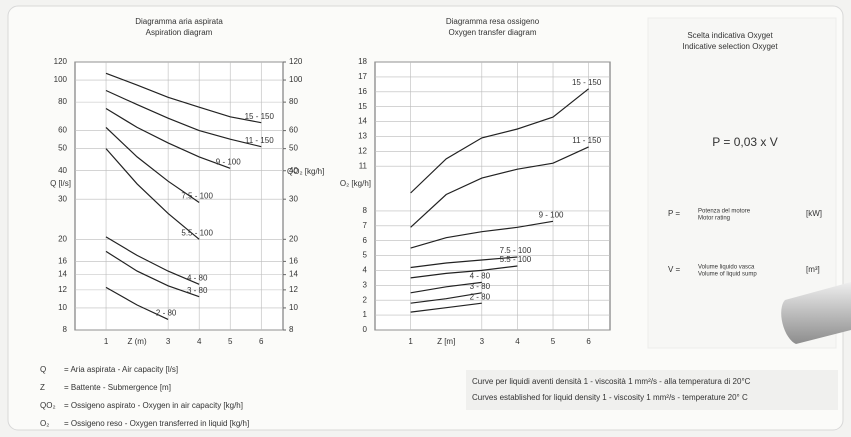 Image resolution: width=851 pixels, height=437 pixels. What do you see at coordinates (726, 268) in the screenshot?
I see `row-text: Volume liquido vasca` at bounding box center [726, 268].